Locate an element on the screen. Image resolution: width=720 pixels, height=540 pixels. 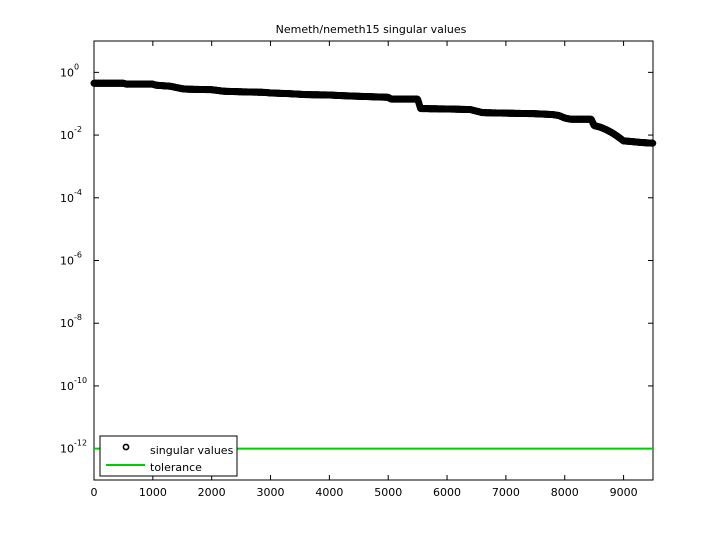
legend-marker-singular-values is located at coordinates (126, 447).